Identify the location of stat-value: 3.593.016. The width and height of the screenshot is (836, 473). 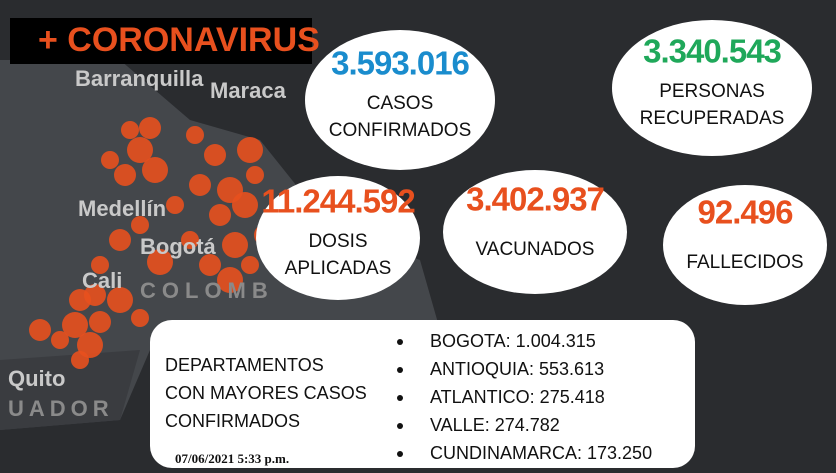
(400, 63).